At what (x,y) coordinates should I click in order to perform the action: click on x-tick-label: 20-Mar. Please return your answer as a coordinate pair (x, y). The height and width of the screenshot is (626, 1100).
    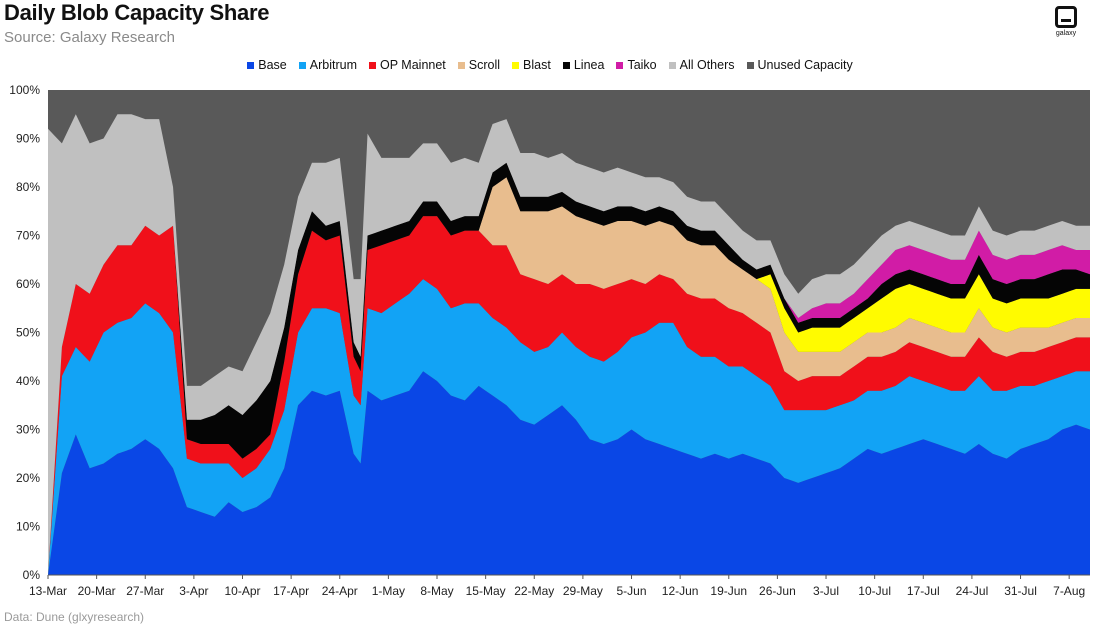
    Looking at the image, I should click on (97, 591).